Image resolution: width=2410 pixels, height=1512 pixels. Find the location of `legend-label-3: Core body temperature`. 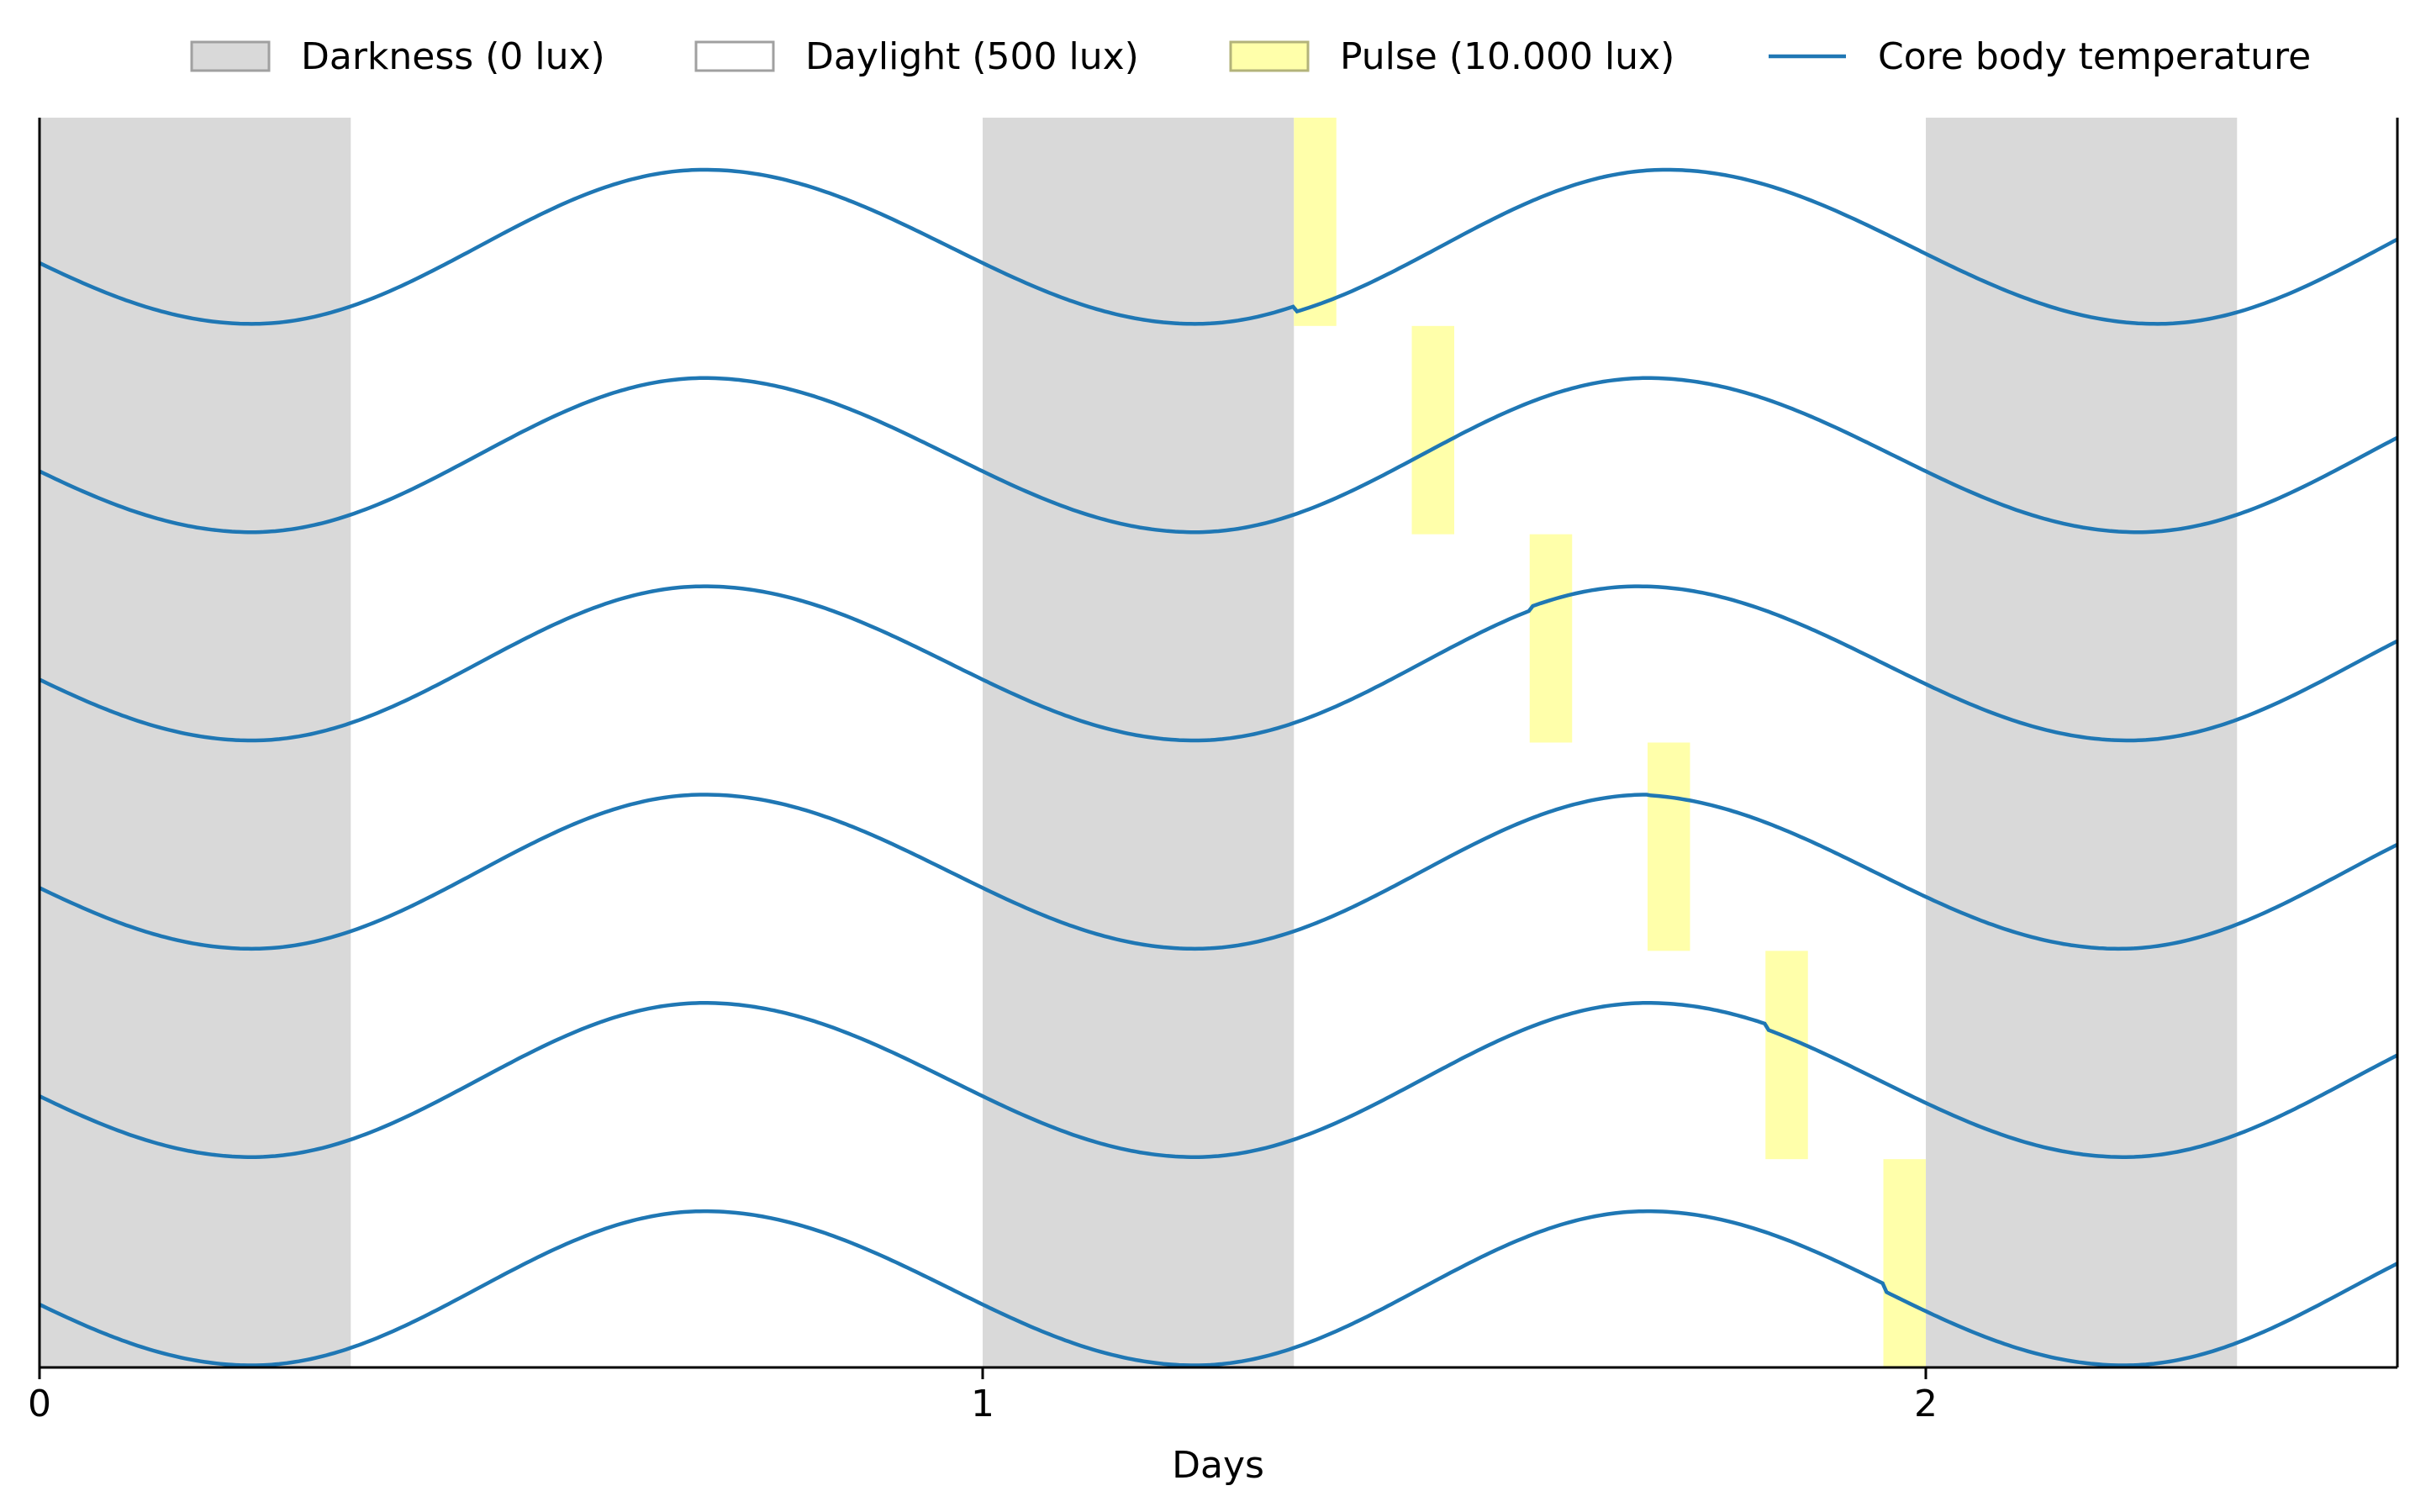

legend-label-3: Core body temperature is located at coordinates (2094, 56).